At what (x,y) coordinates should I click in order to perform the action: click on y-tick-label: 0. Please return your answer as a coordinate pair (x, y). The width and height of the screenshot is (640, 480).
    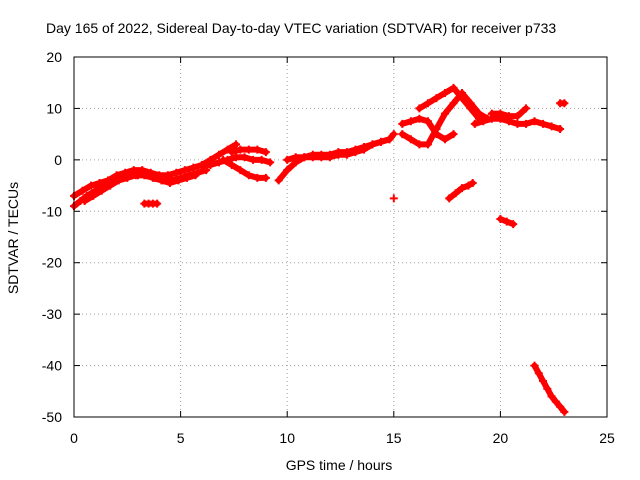
    Looking at the image, I should click on (58, 160).